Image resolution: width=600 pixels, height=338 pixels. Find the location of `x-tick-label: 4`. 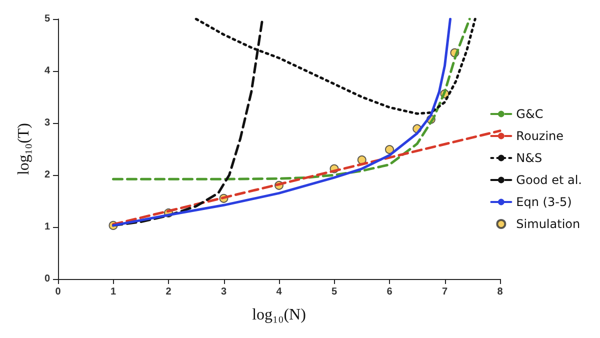

x-tick-label: 4 is located at coordinates (279, 292).